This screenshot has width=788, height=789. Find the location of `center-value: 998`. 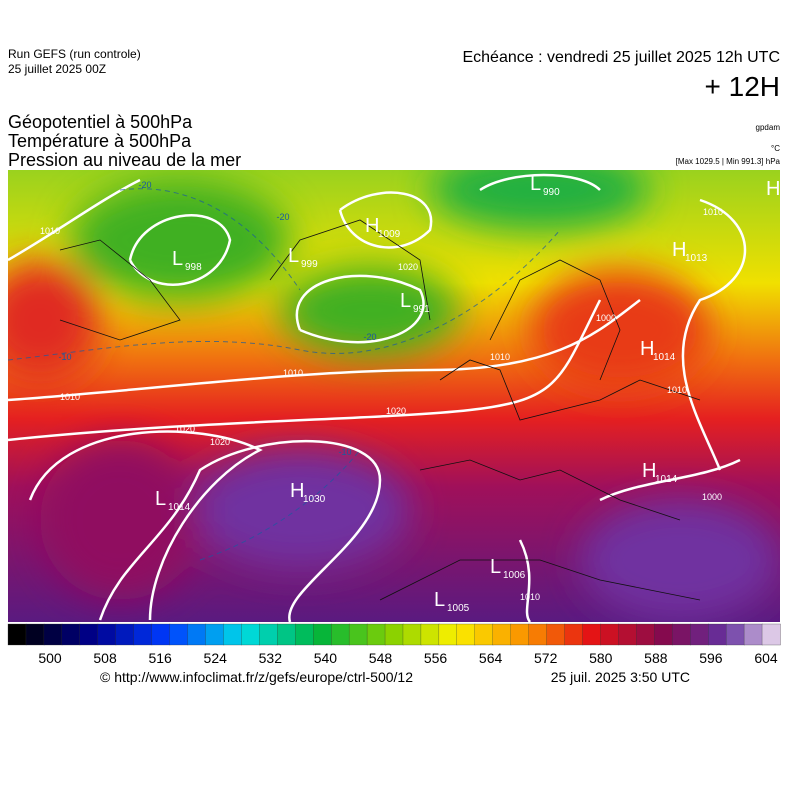

center-value: 998 is located at coordinates (193, 267).